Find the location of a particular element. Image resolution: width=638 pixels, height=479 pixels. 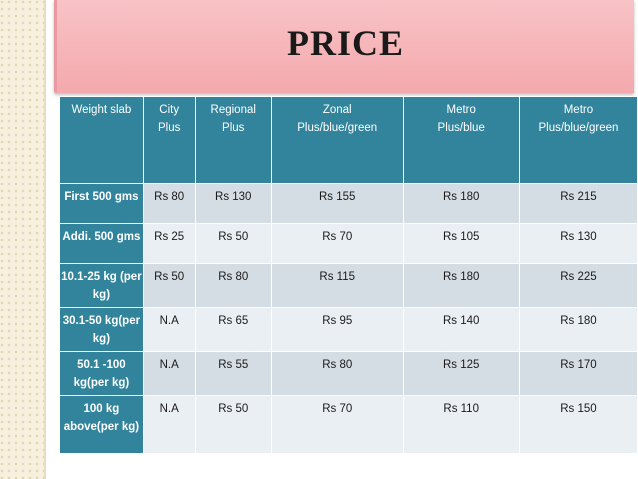

header-metro-plus-blue: Metro Plus/blue is located at coordinates (461, 140).